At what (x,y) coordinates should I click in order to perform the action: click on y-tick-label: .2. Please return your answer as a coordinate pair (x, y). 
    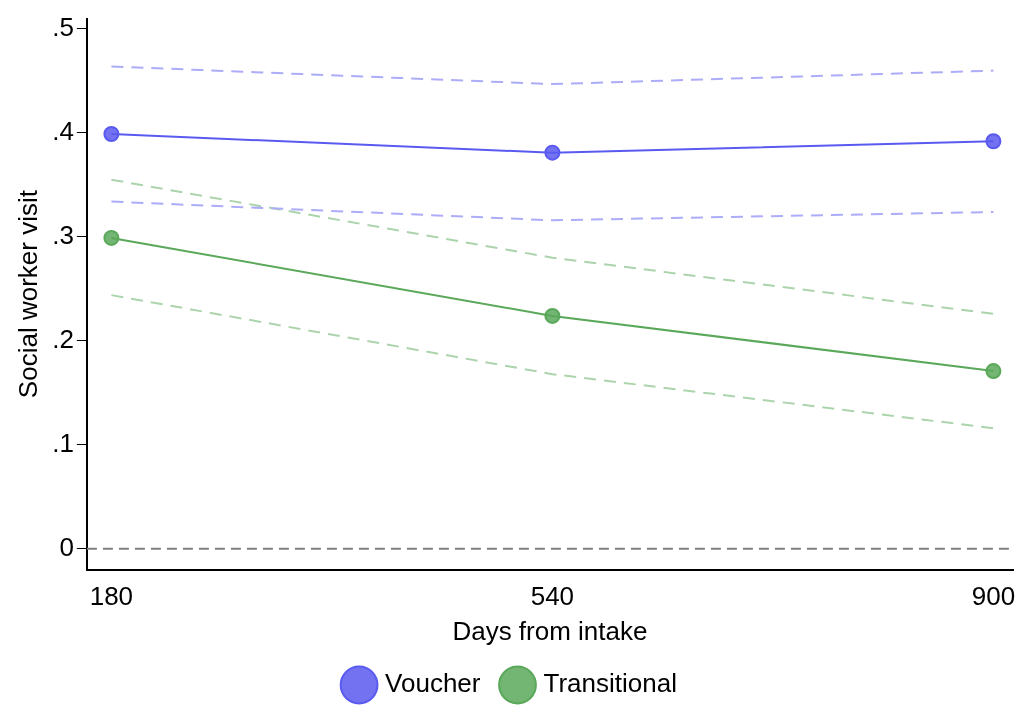
    Looking at the image, I should click on (63, 339).